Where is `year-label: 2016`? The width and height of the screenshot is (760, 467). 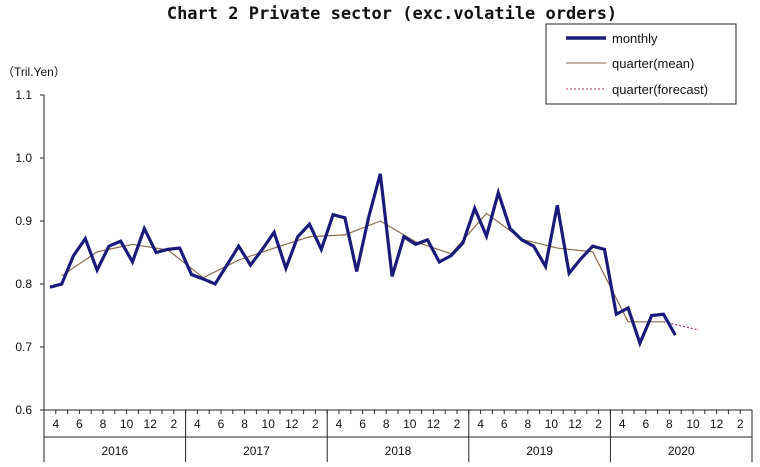 year-label: 2016 is located at coordinates (114, 451).